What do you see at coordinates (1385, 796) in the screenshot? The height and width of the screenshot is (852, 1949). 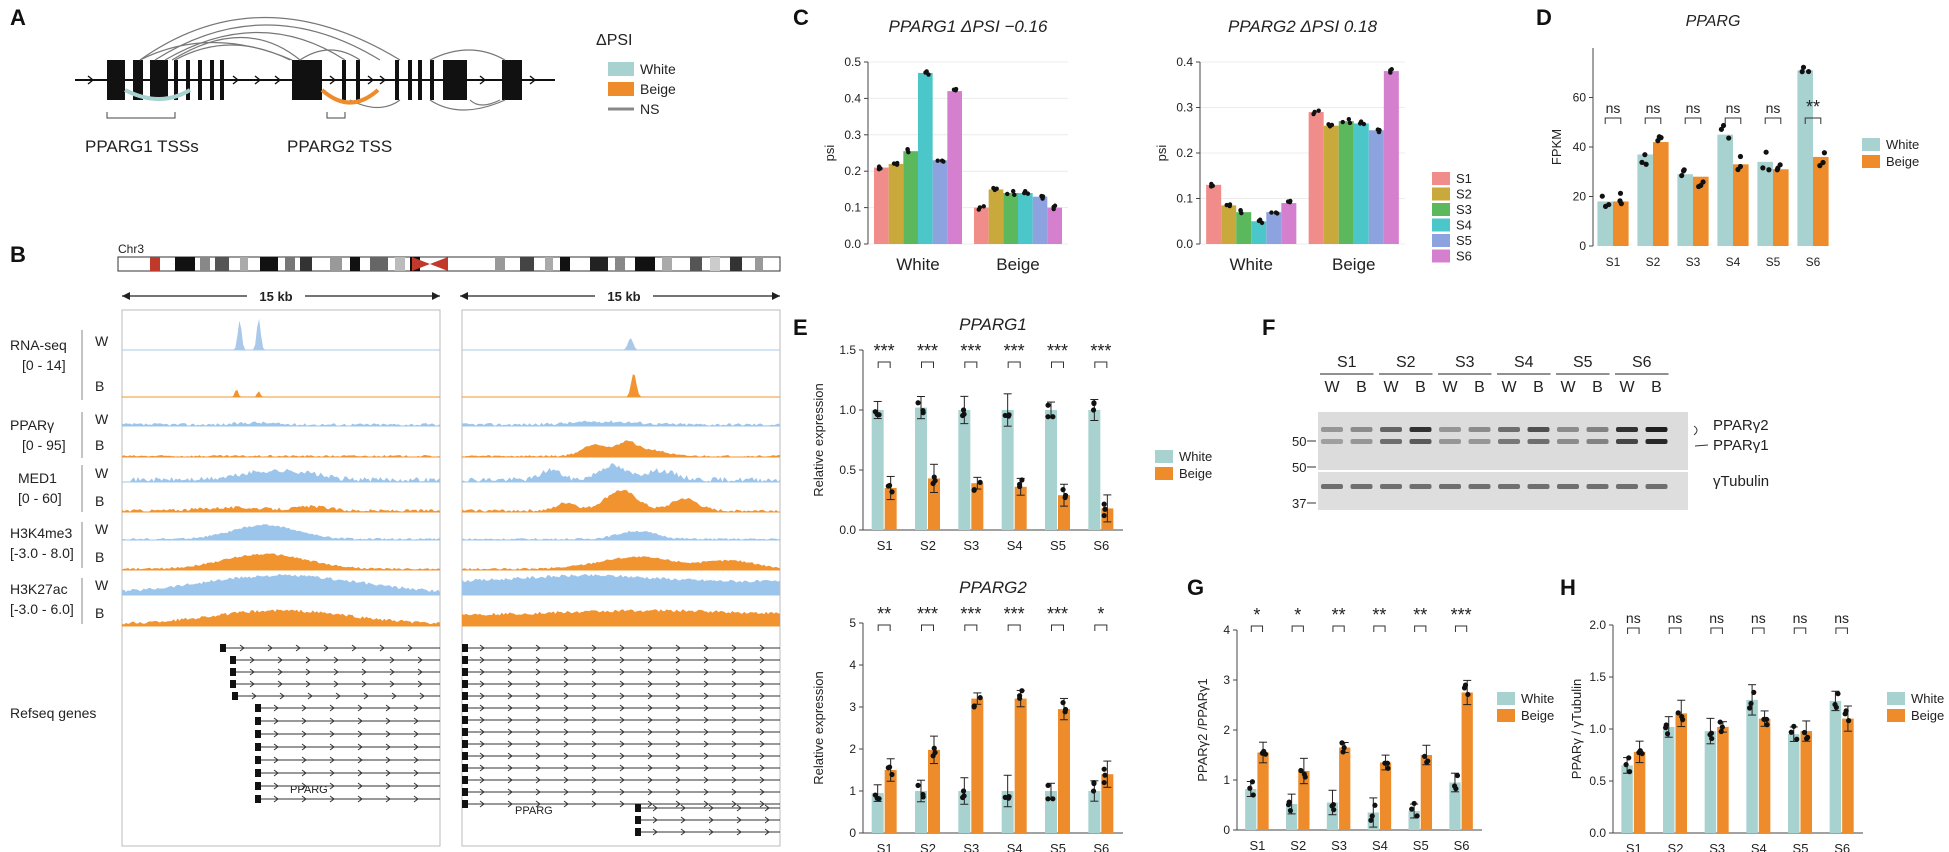 I see `bar-beige-s4` at bounding box center [1385, 796].